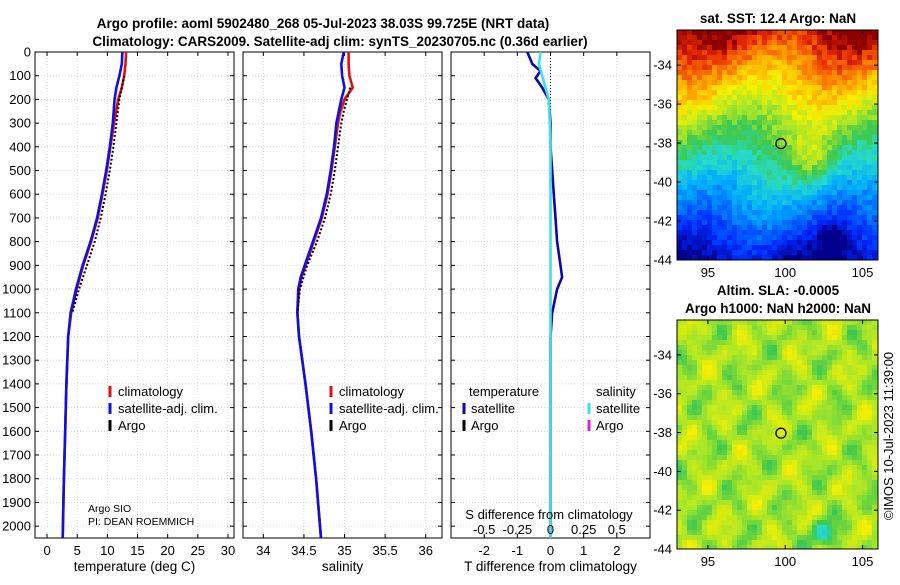 Image resolution: width=900 pixels, height=585 pixels. I want to click on y-tick-label: 400, so click(20, 146).